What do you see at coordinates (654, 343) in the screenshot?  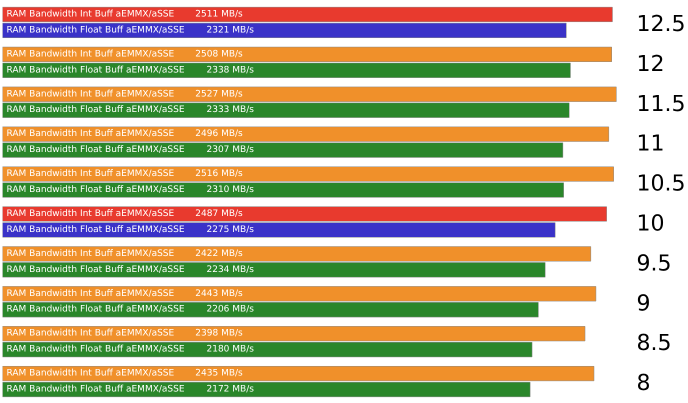 I see `y-tick-label: 8.5` at bounding box center [654, 343].